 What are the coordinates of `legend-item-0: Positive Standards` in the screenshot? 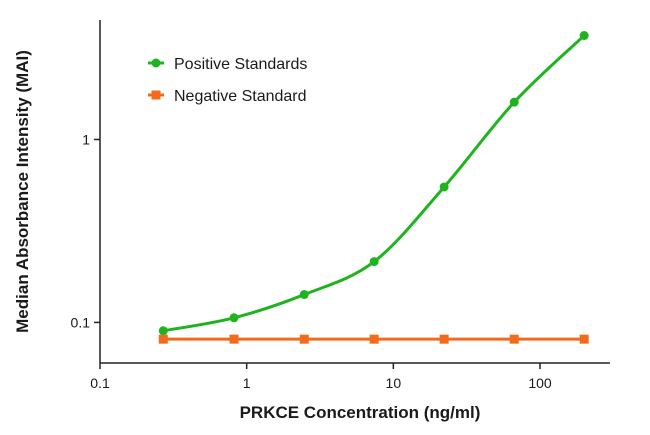 It's located at (227, 64).